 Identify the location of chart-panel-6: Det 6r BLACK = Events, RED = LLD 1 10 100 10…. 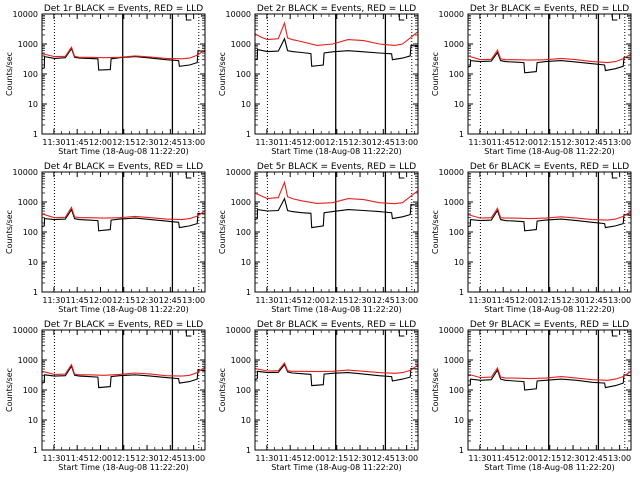
(531, 238).